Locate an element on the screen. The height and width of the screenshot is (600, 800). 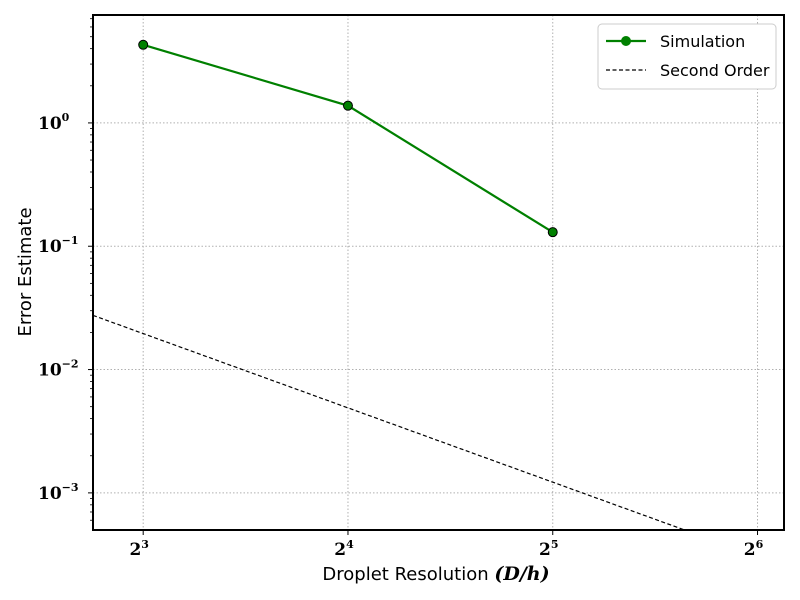
legend-simulation-marker is located at coordinates (626, 41).